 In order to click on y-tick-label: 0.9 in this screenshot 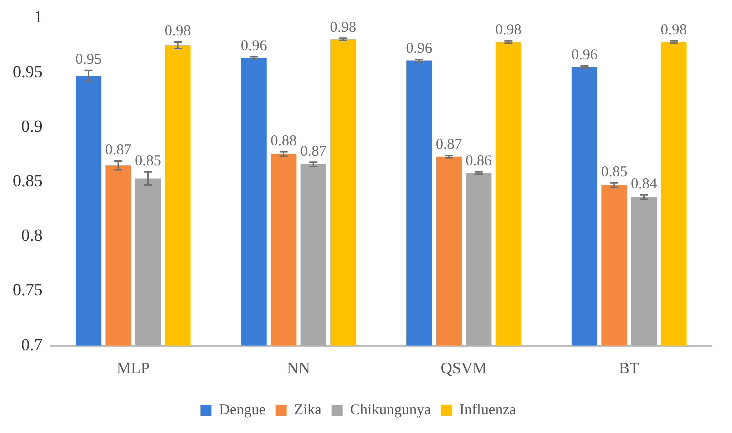, I will do `click(32, 126)`.